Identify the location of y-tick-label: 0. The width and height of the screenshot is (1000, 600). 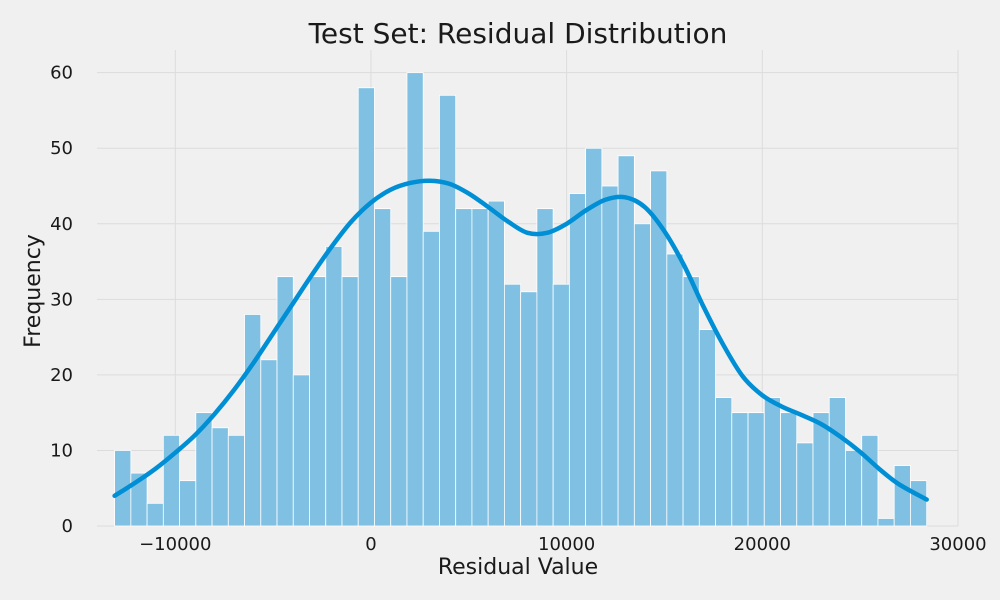
(67, 526).